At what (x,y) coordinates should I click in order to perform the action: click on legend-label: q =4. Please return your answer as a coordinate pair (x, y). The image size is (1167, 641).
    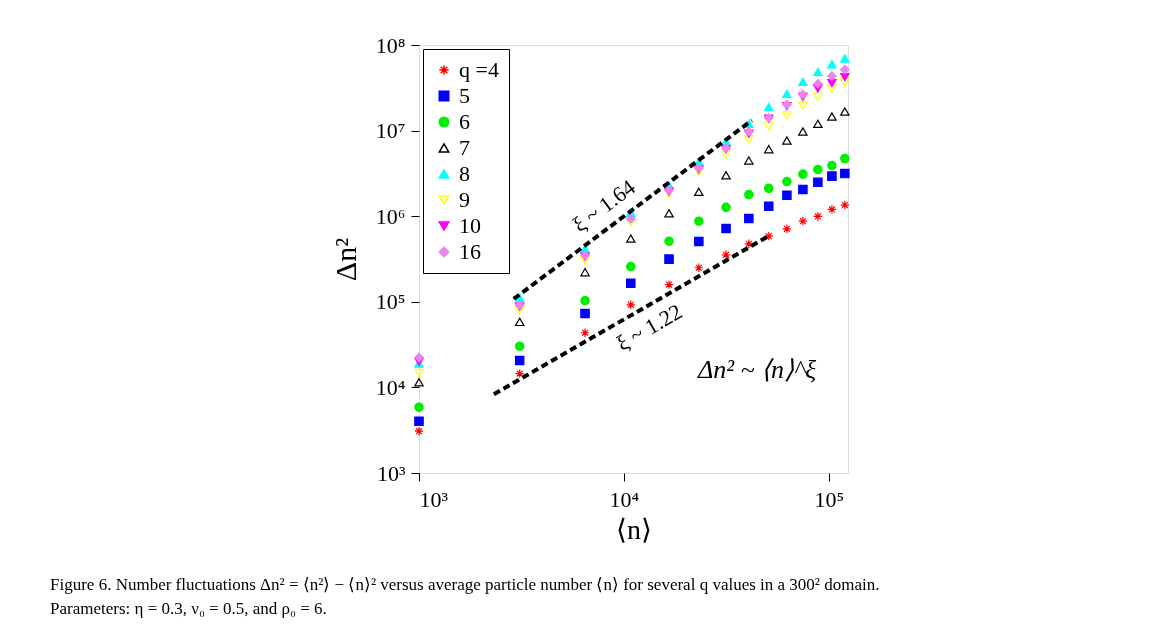
    Looking at the image, I should click on (479, 69).